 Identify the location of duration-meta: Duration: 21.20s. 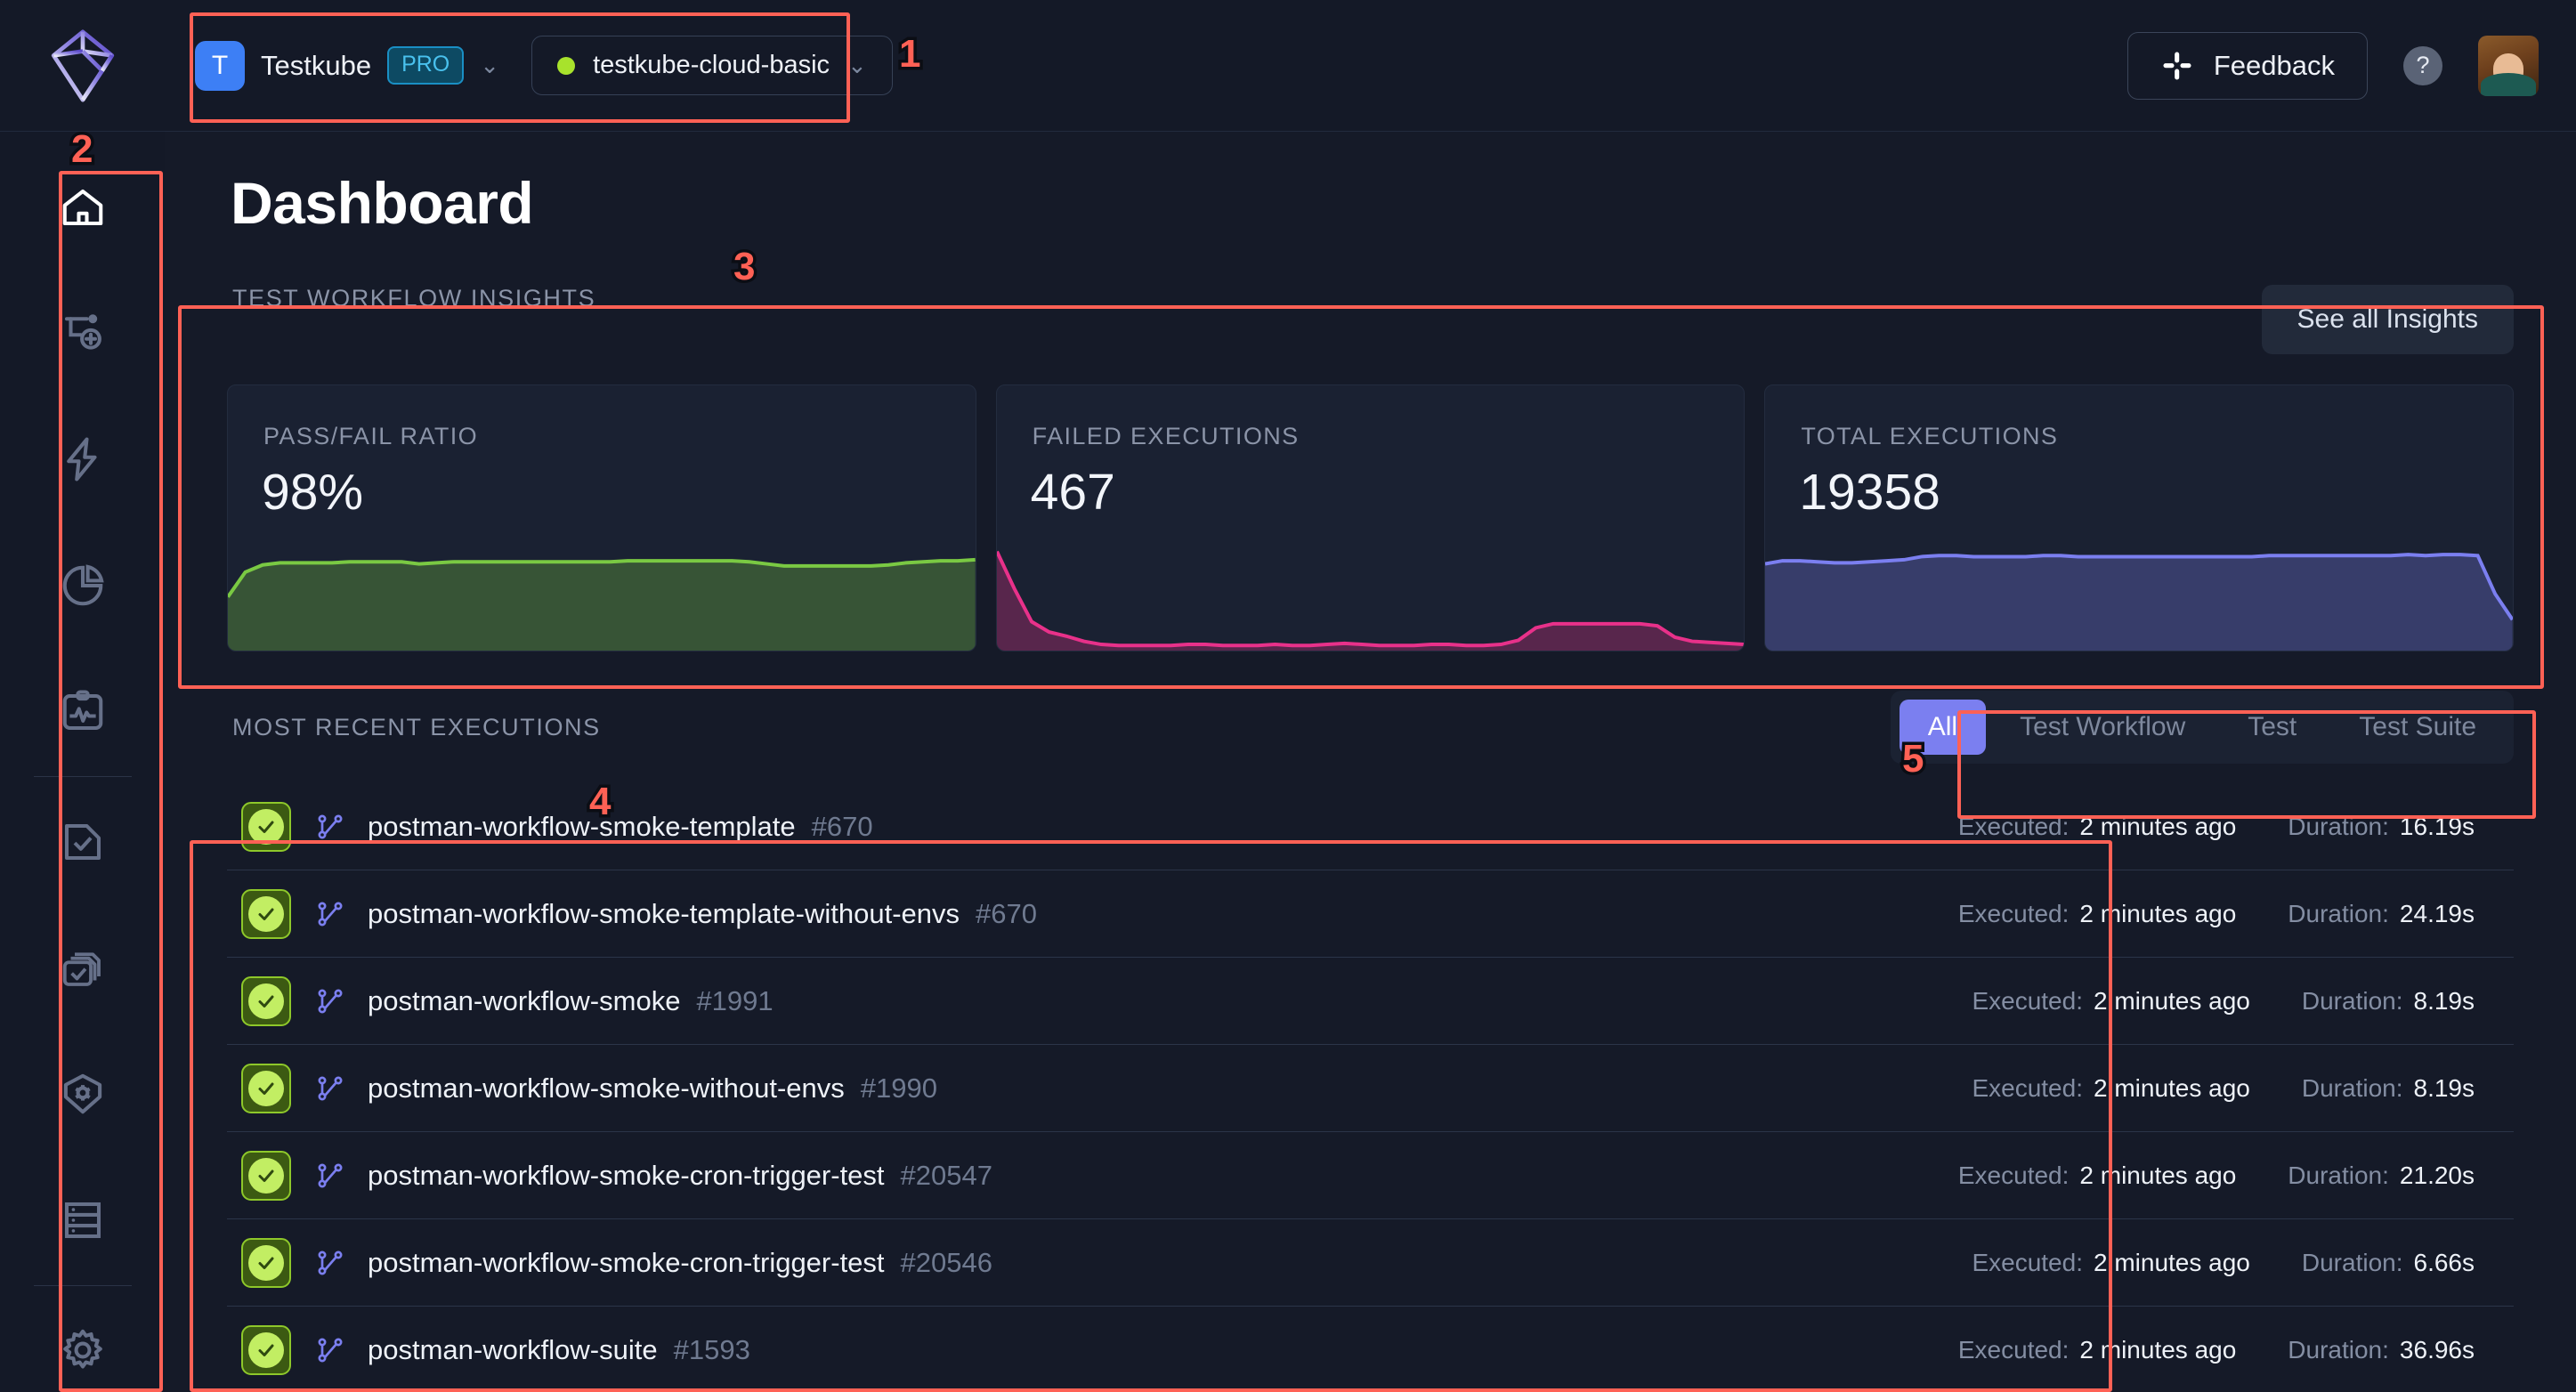
(2381, 1175).